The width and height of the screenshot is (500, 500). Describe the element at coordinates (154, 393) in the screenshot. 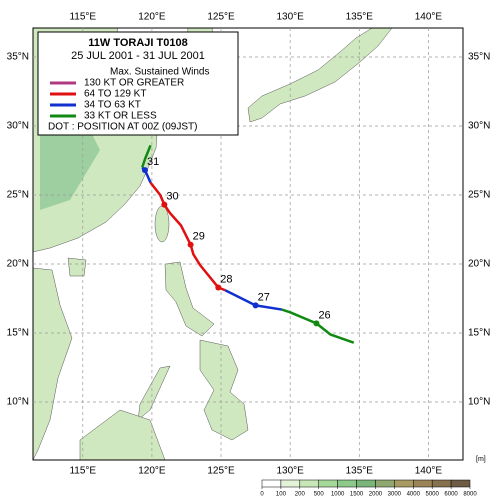

I see `palawan` at that location.